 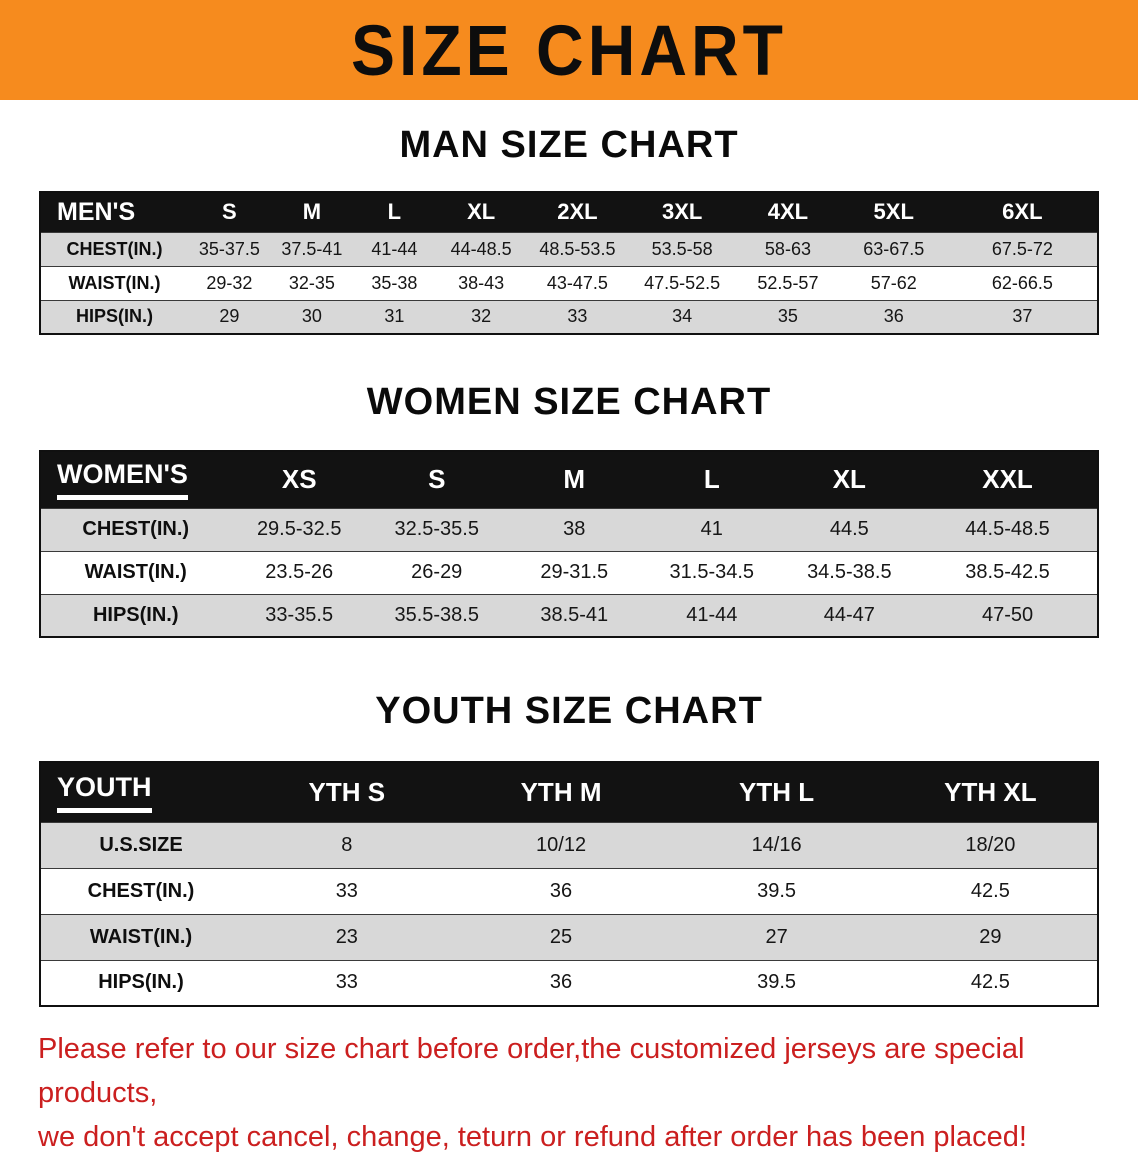 I want to click on size-header-cell: YTH L, so click(x=776, y=792).